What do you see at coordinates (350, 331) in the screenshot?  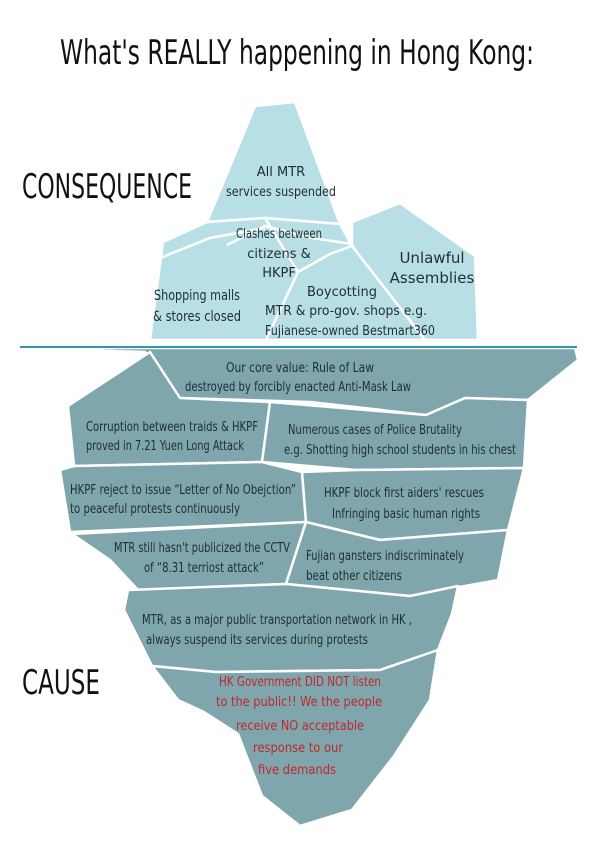 I see `consequence-line: Fujianese-owned Bestmart360` at bounding box center [350, 331].